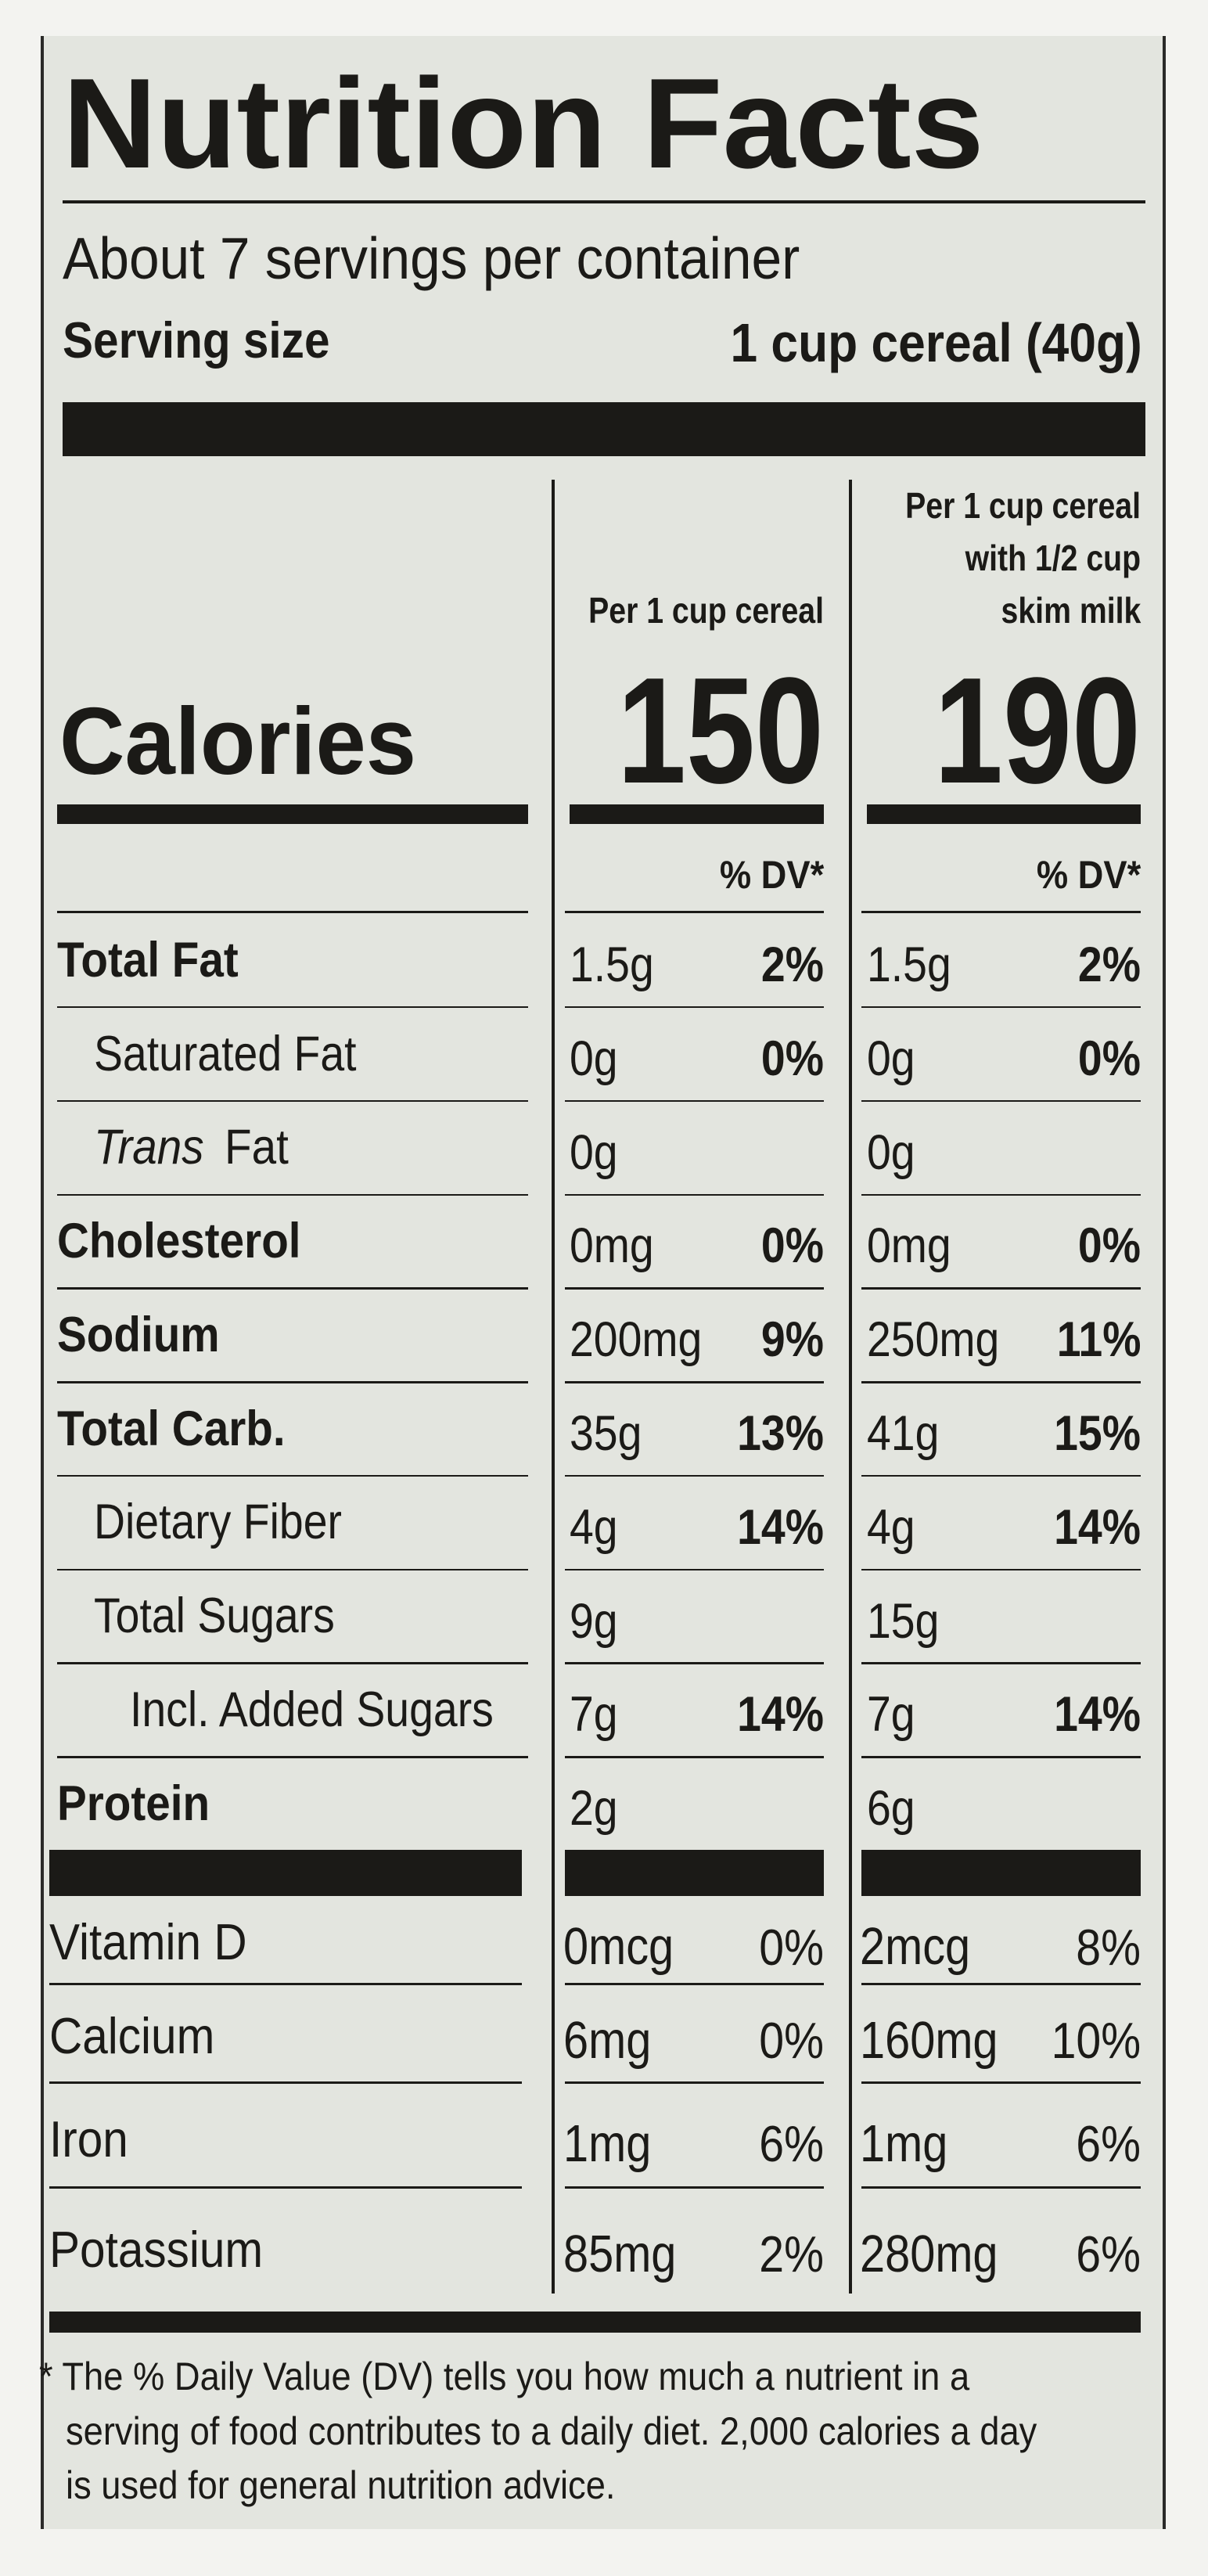 The image size is (1208, 2576). What do you see at coordinates (929, 2041) in the screenshot?
I see `amount: 160mg` at bounding box center [929, 2041].